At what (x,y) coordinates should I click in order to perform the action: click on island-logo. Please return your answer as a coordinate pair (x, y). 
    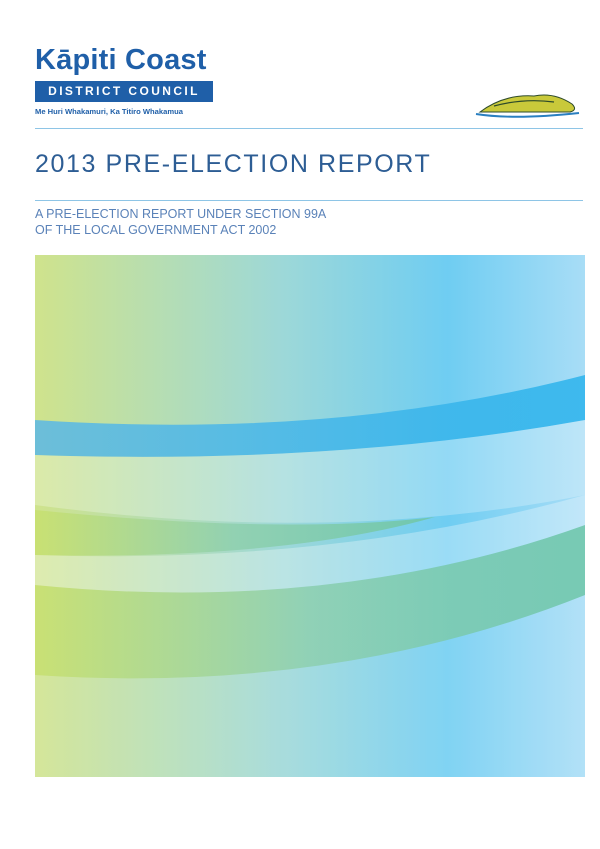
    Looking at the image, I should click on (527, 106).